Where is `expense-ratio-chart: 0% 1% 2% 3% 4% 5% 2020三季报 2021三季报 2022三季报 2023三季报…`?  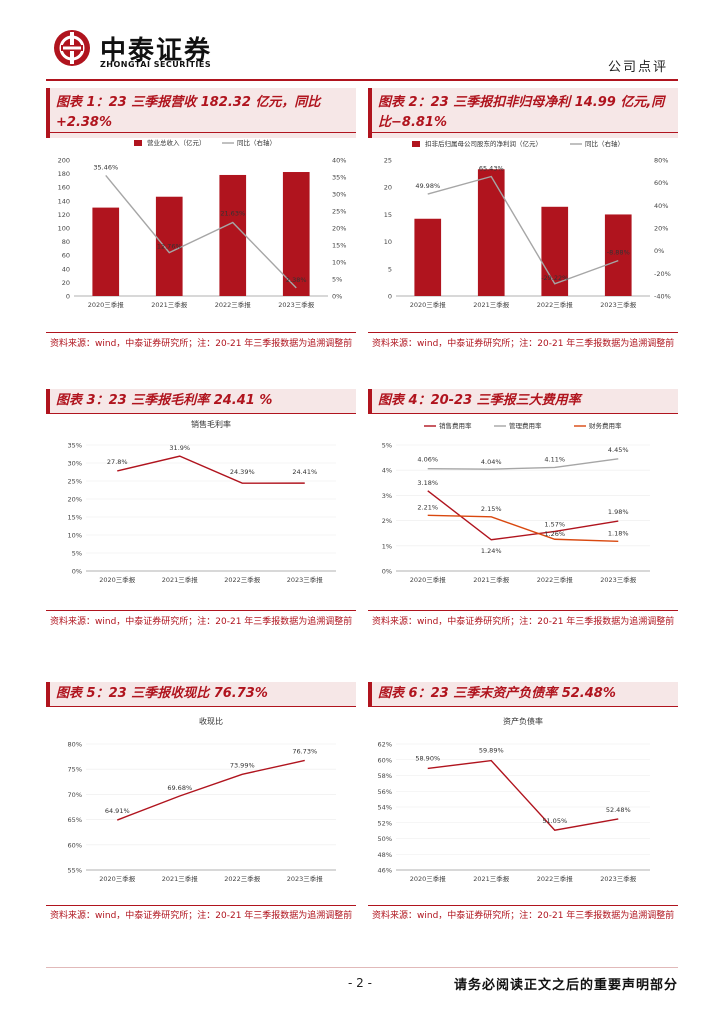 expense-ratio-chart: 0% 1% 2% 3% 4% 5% 2020三季报 2021三季报 2022三季报 2023三季报… is located at coordinates (516, 502).